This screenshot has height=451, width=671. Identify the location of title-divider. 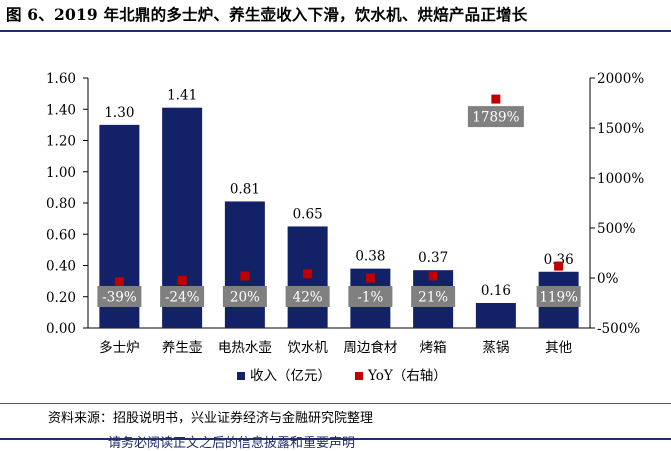
(335, 31).